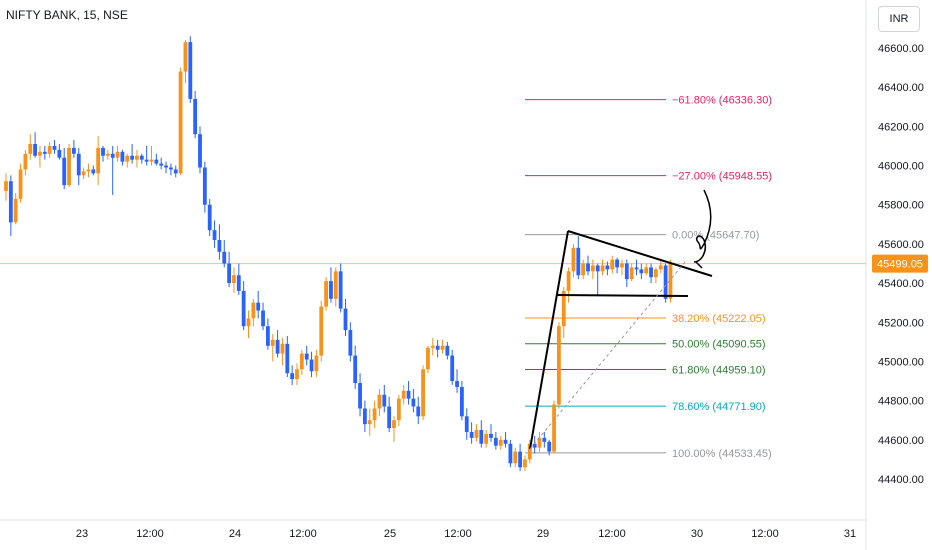 Image resolution: width=932 pixels, height=550 pixels. What do you see at coordinates (715, 236) in the screenshot?
I see `fib-level-label: 0.00% (45647.70)` at bounding box center [715, 236].